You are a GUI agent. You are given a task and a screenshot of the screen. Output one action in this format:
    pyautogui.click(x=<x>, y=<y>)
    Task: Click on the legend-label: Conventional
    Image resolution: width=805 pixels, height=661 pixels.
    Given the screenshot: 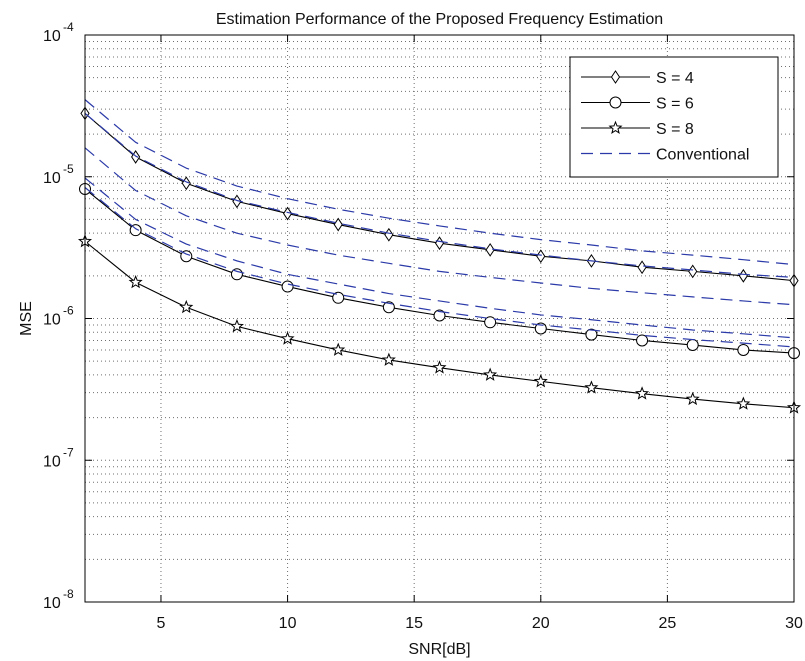 What is the action you would take?
    pyautogui.click(x=702, y=155)
    